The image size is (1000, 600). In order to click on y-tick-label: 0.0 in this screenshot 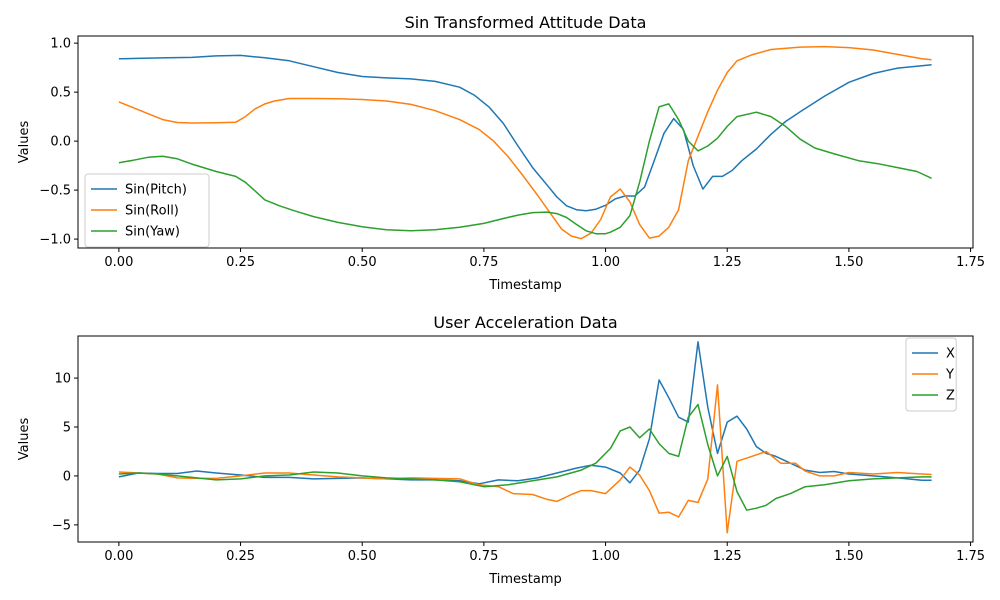, I will do `click(60, 142)`.